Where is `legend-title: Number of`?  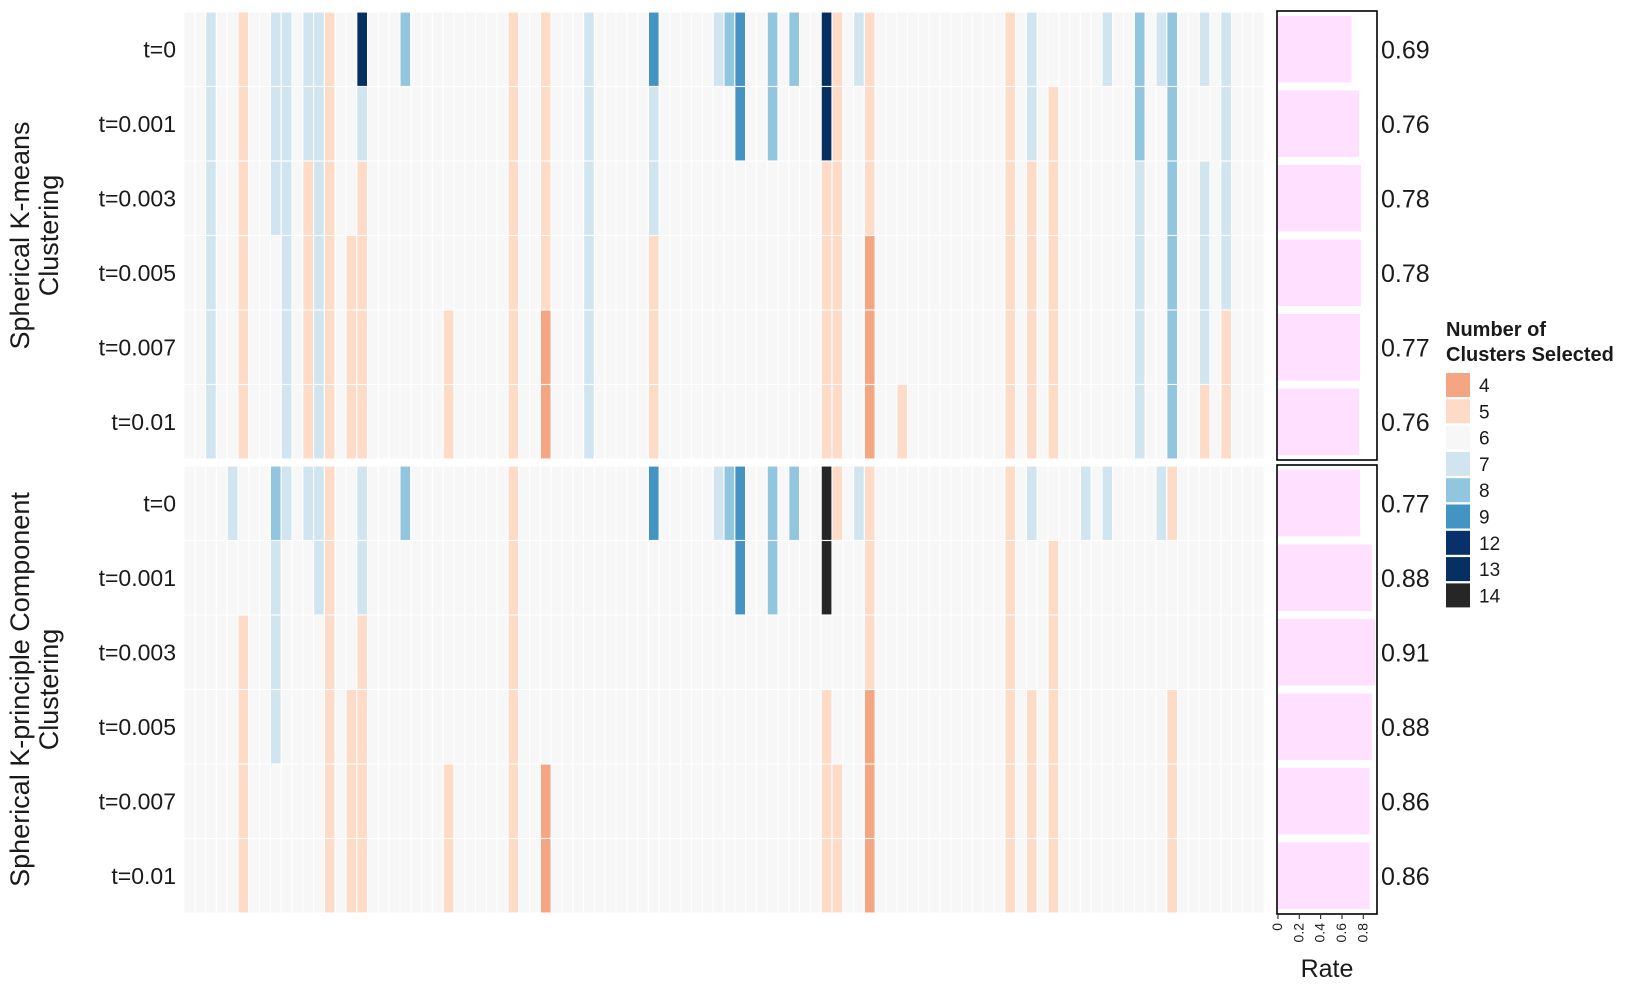
legend-title: Number of is located at coordinates (1496, 330).